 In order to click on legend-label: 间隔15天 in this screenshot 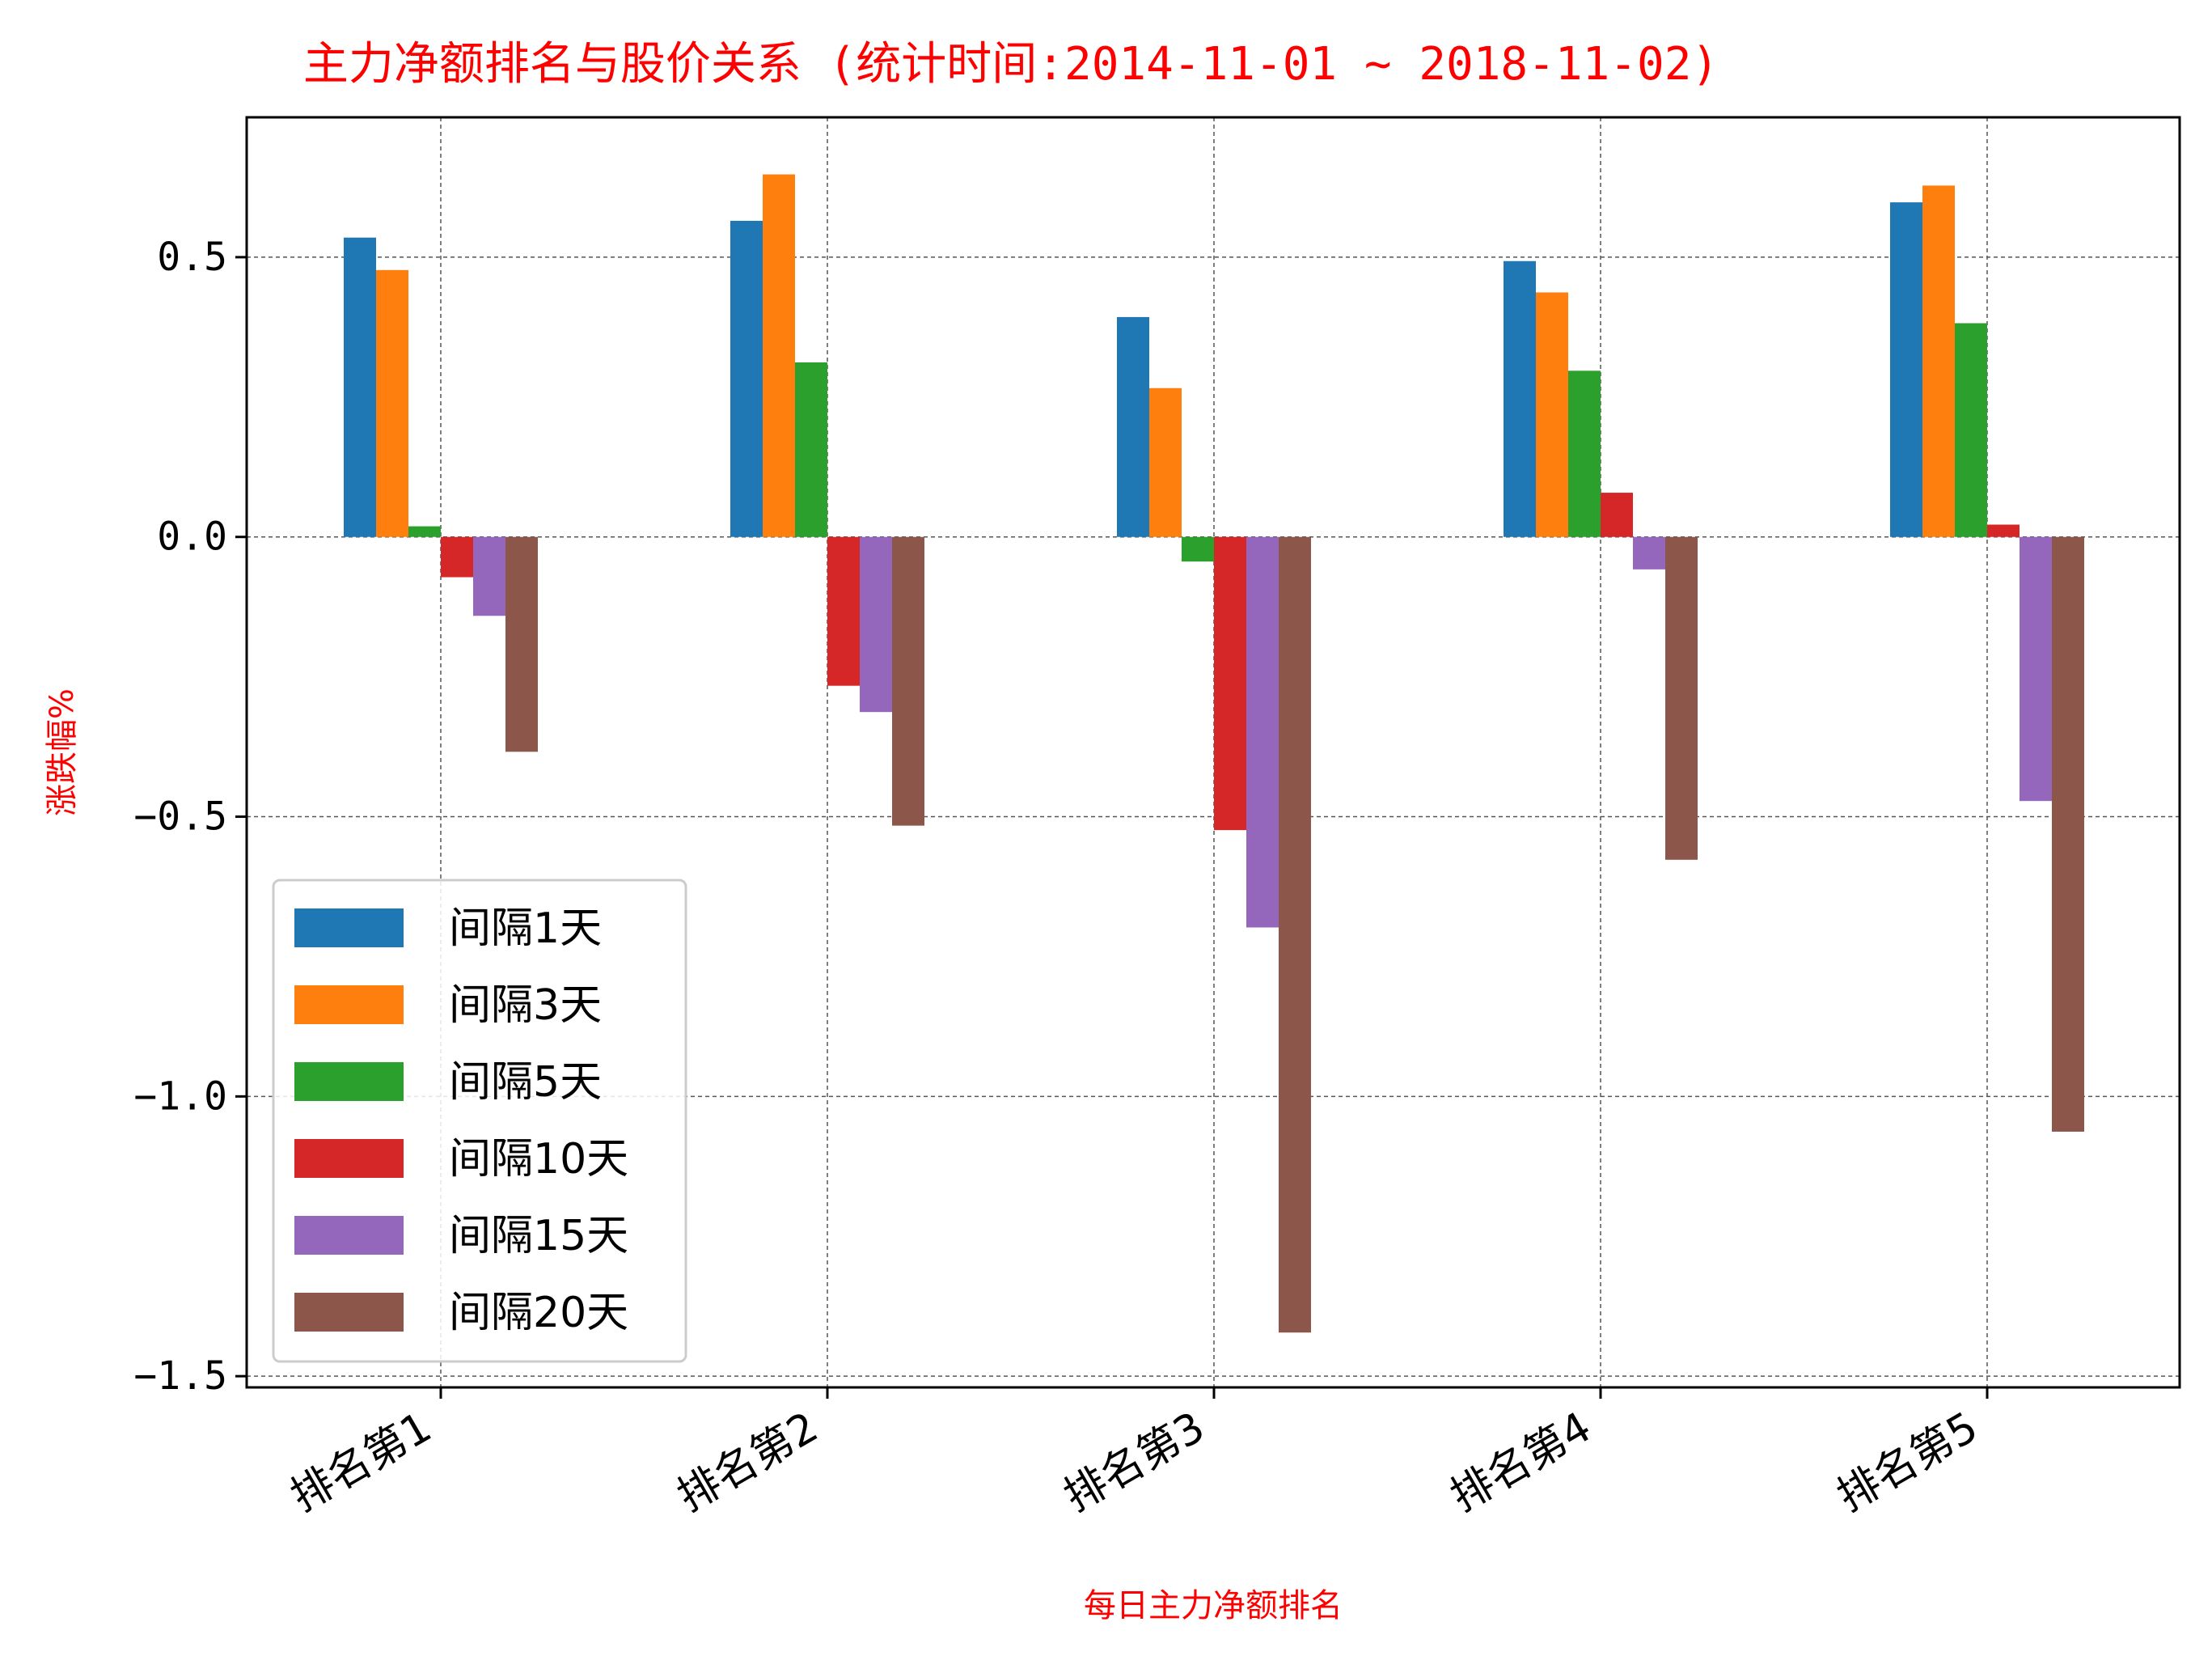, I will do `click(538, 1236)`.